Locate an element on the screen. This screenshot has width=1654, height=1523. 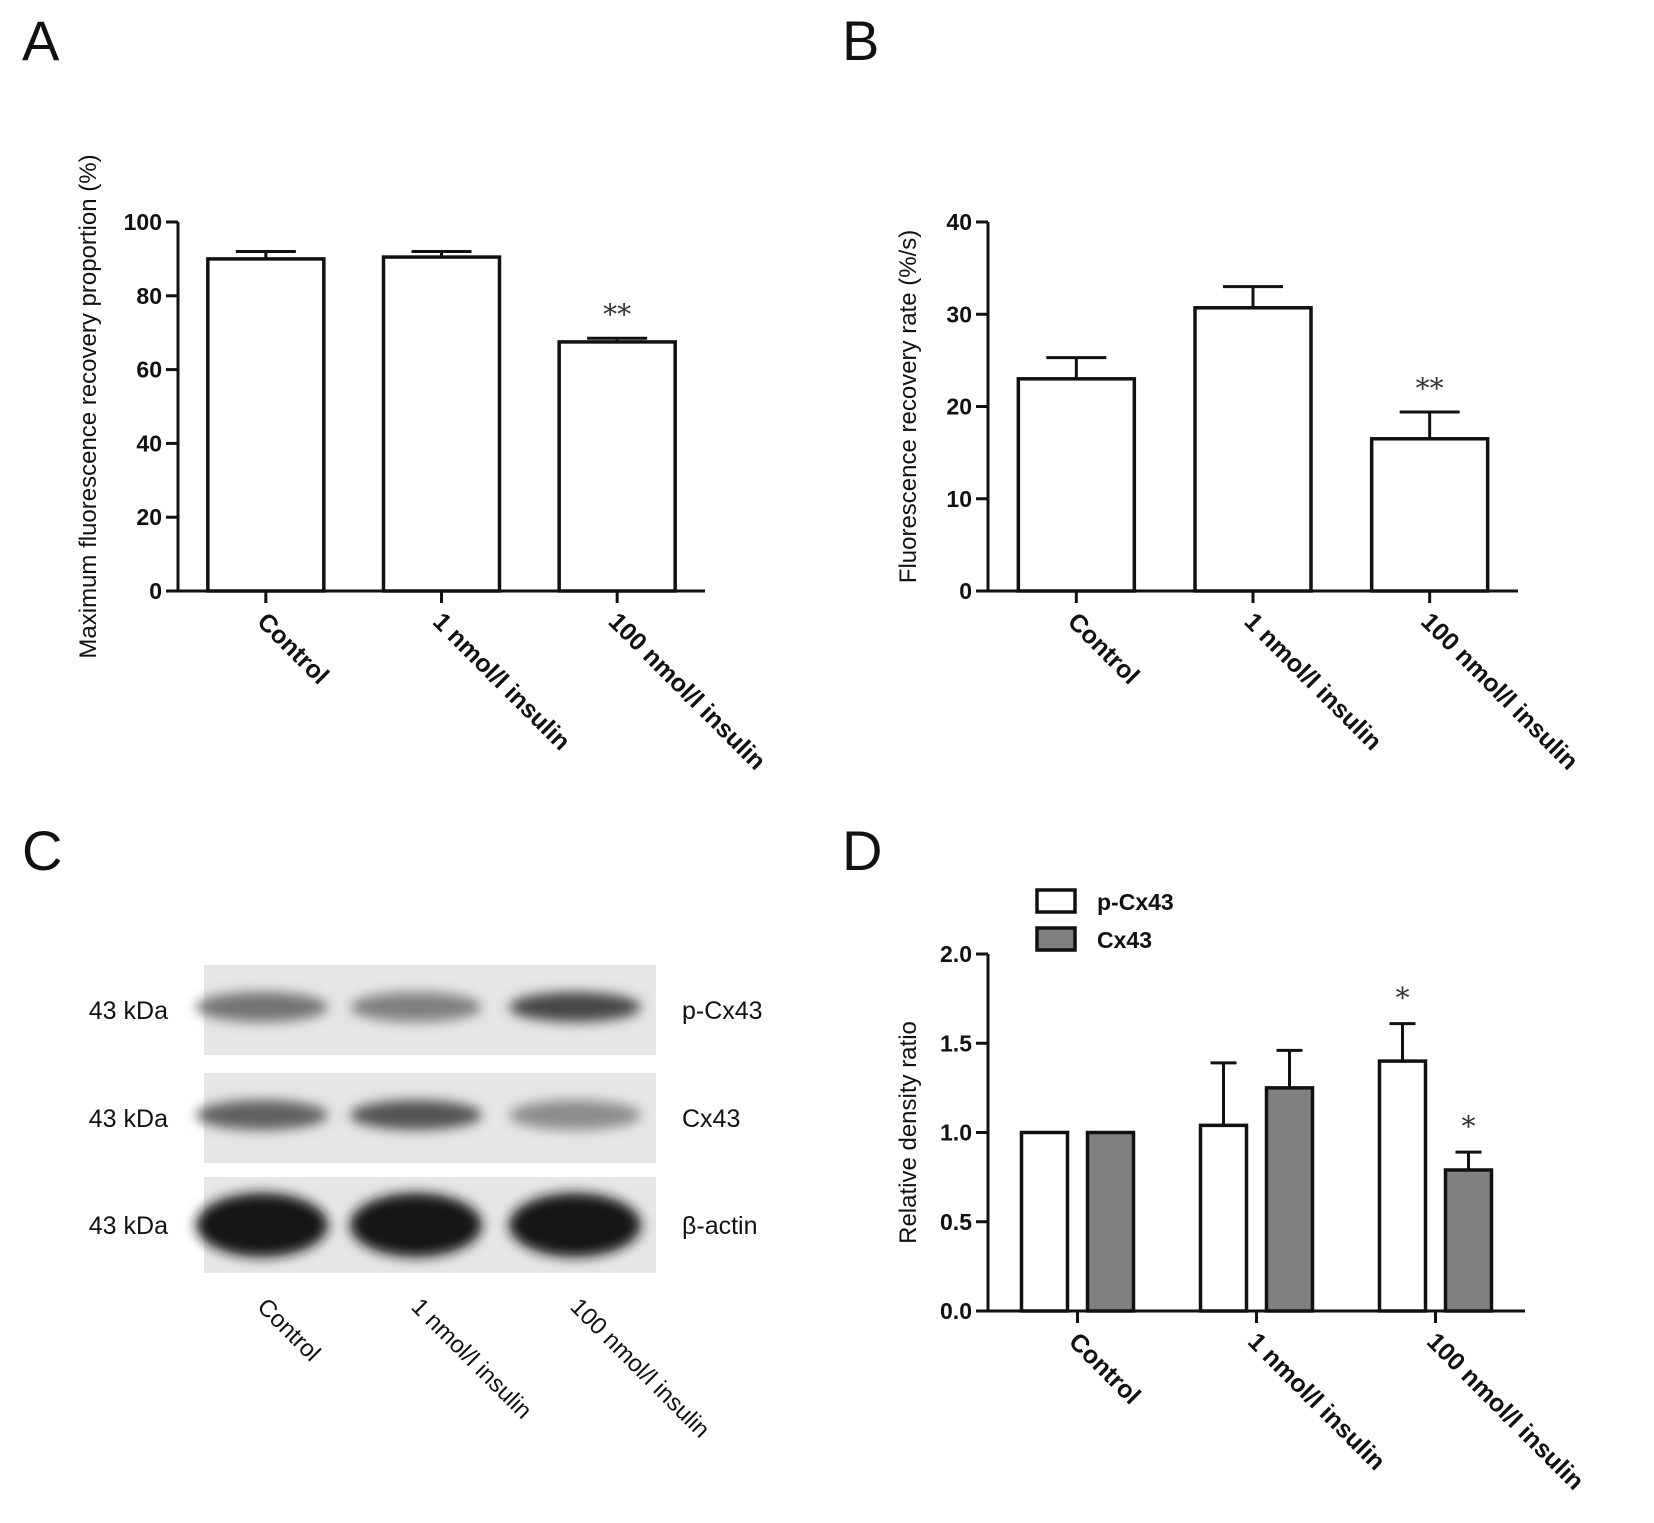
panel-label-b: B is located at coordinates (860, 40).